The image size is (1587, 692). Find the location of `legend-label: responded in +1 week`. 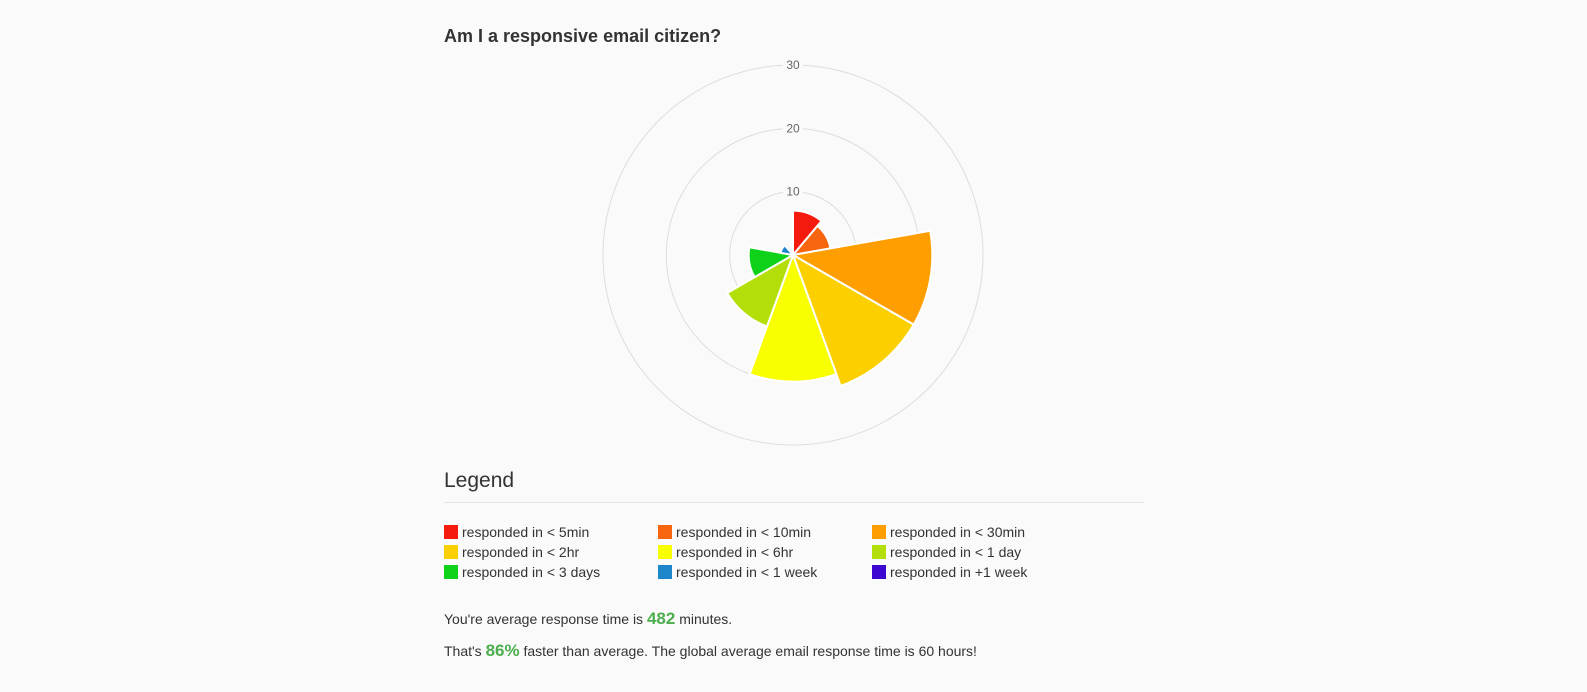

legend-label: responded in +1 week is located at coordinates (959, 572).